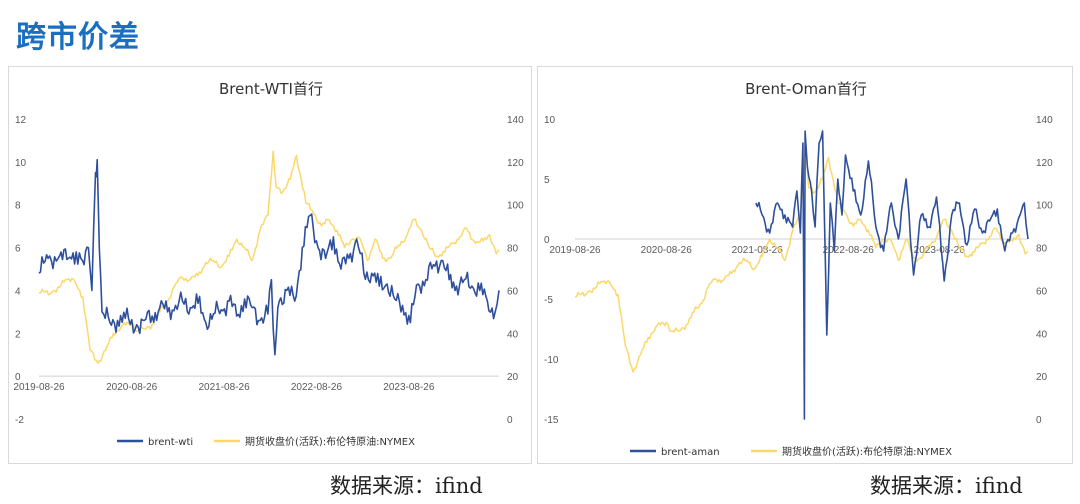  Describe the element at coordinates (551, 360) in the screenshot. I see `y-left-tick-label: -10` at that location.